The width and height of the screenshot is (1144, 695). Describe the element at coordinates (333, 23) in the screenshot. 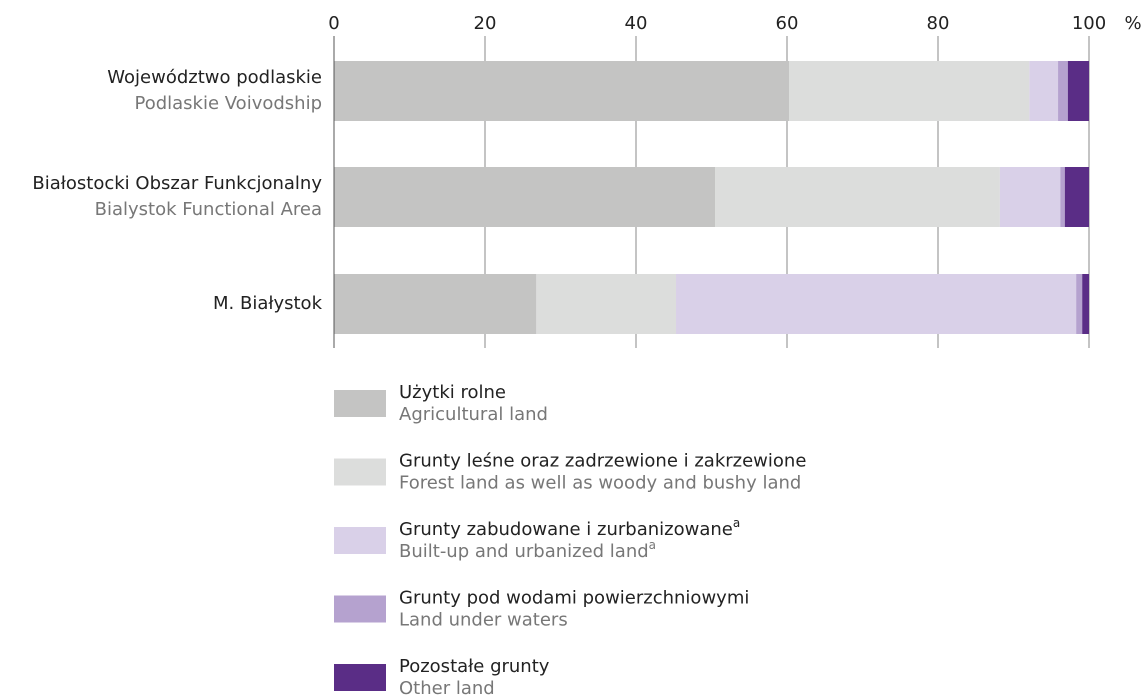

I see `x-tick-label: 0` at that location.